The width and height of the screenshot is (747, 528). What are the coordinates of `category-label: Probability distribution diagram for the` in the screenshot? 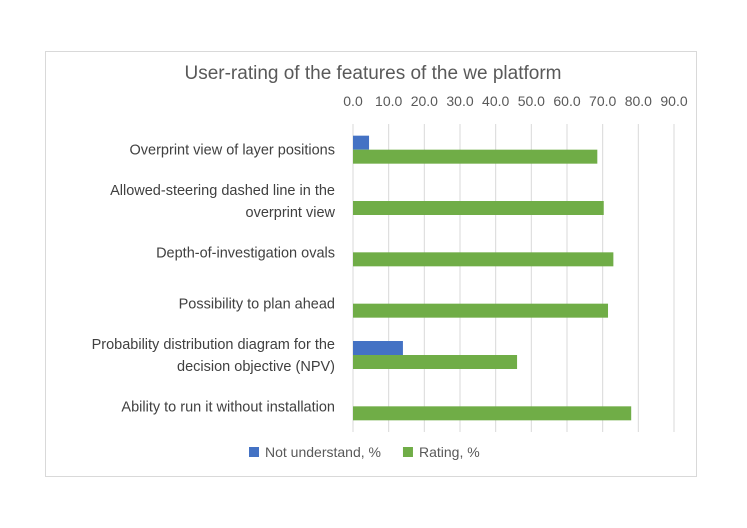 It's located at (213, 345).